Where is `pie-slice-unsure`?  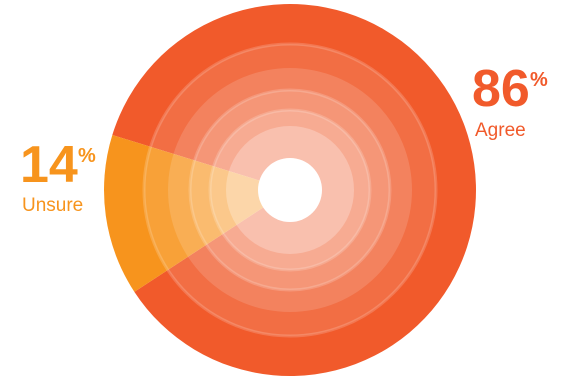
pie-slice-unsure is located at coordinates (197, 213).